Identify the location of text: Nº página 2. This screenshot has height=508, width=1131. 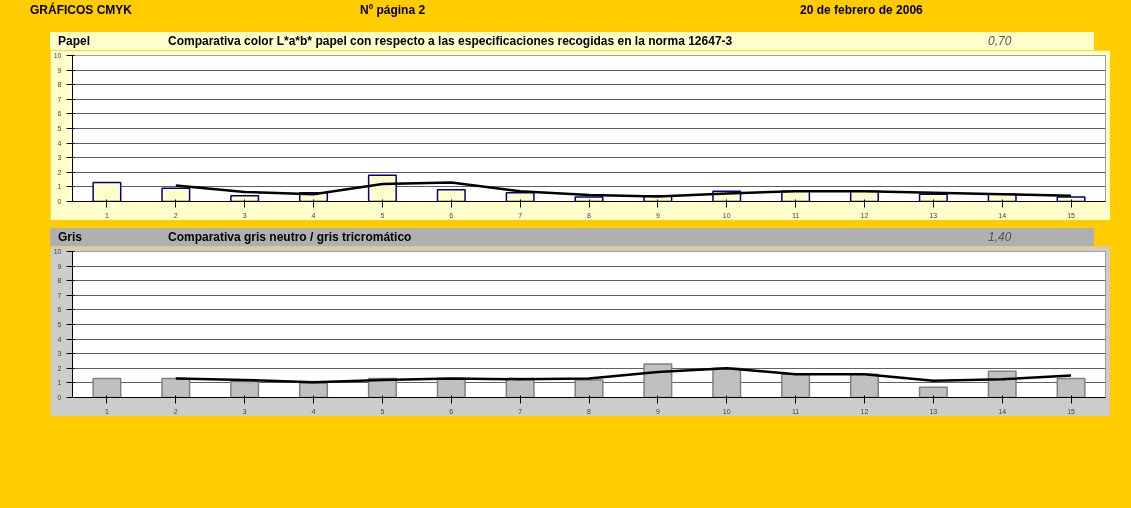
(393, 10).